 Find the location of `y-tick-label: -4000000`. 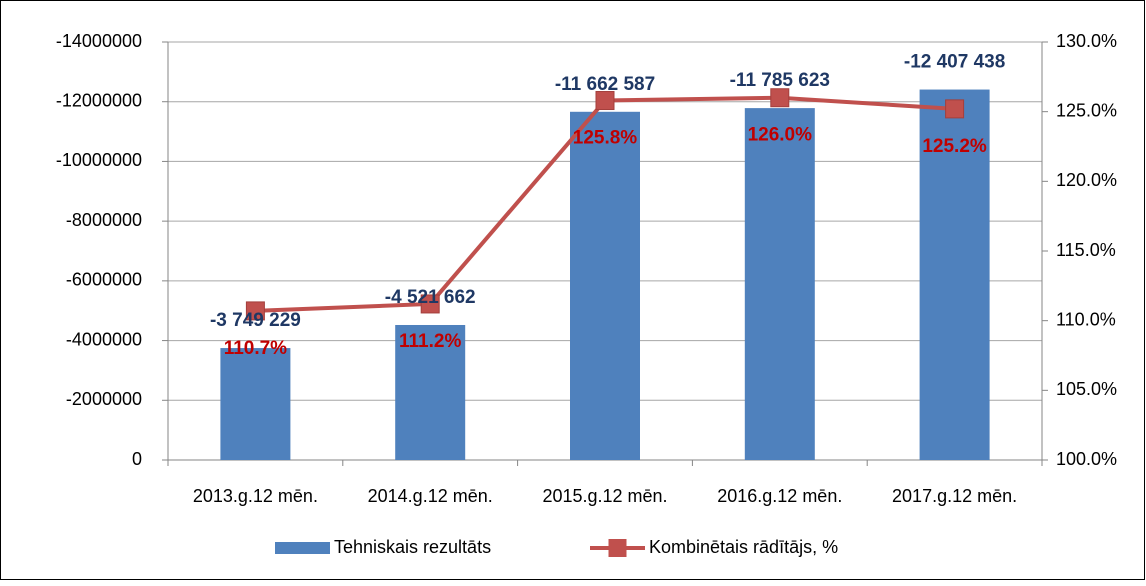

y-tick-label: -4000000 is located at coordinates (104, 339).